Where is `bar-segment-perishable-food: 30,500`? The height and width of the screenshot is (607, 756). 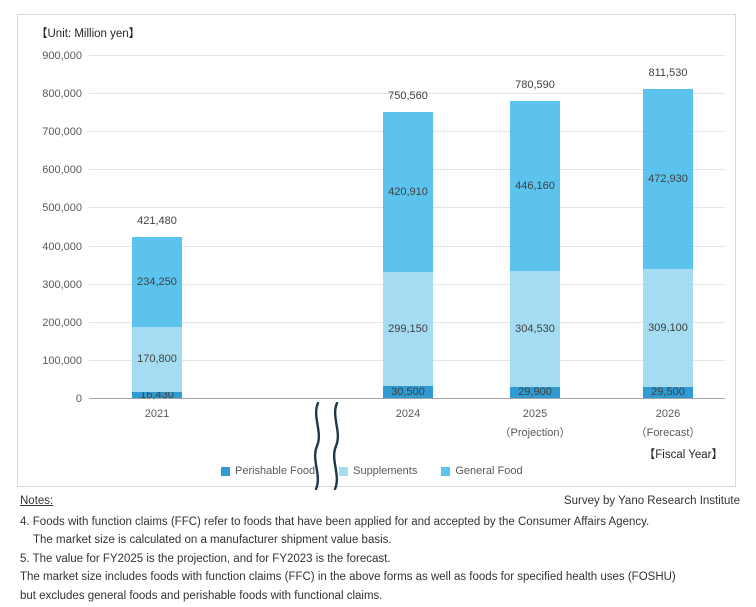
bar-segment-perishable-food: 30,500 is located at coordinates (408, 392).